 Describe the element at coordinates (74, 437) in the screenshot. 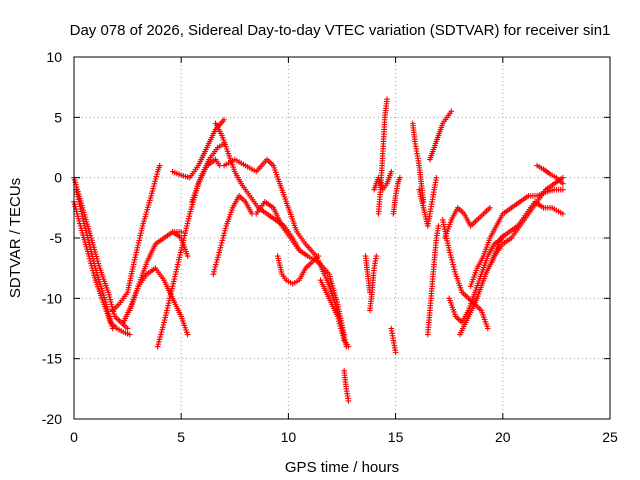

I see `x-tick-label: 0` at that location.